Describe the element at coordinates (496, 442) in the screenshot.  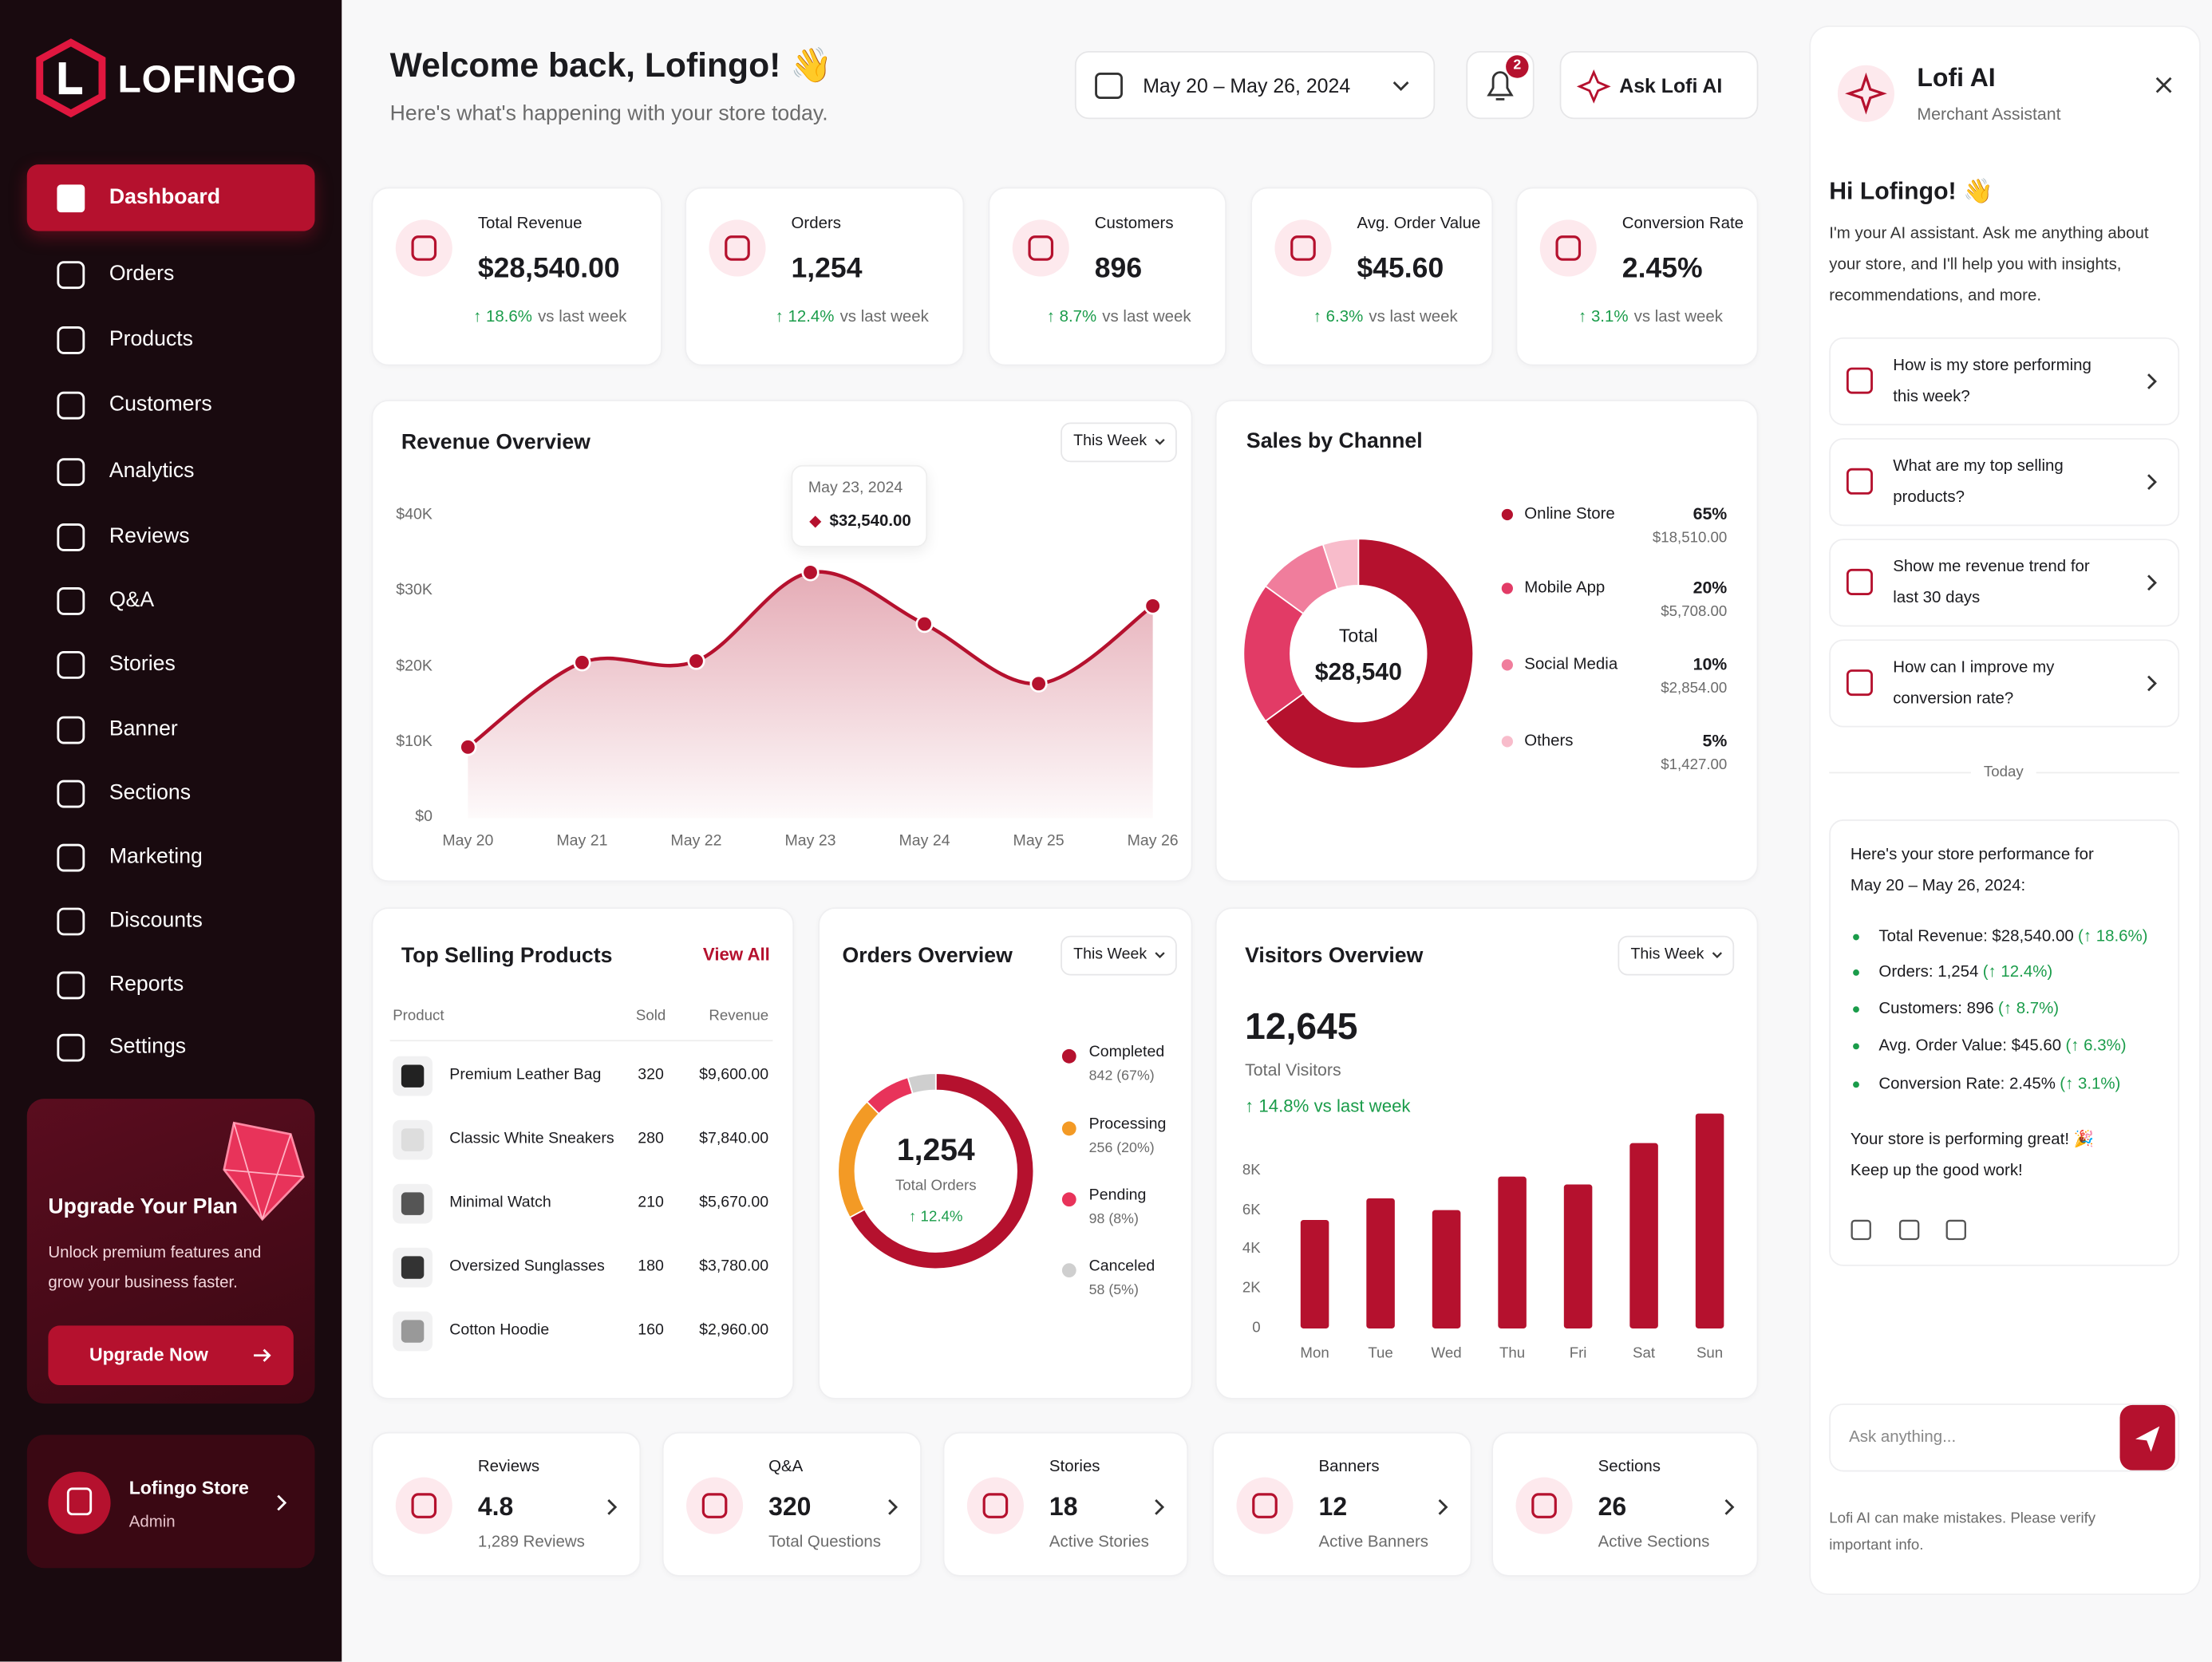
I see `revenue-title: Revenue Overview` at that location.